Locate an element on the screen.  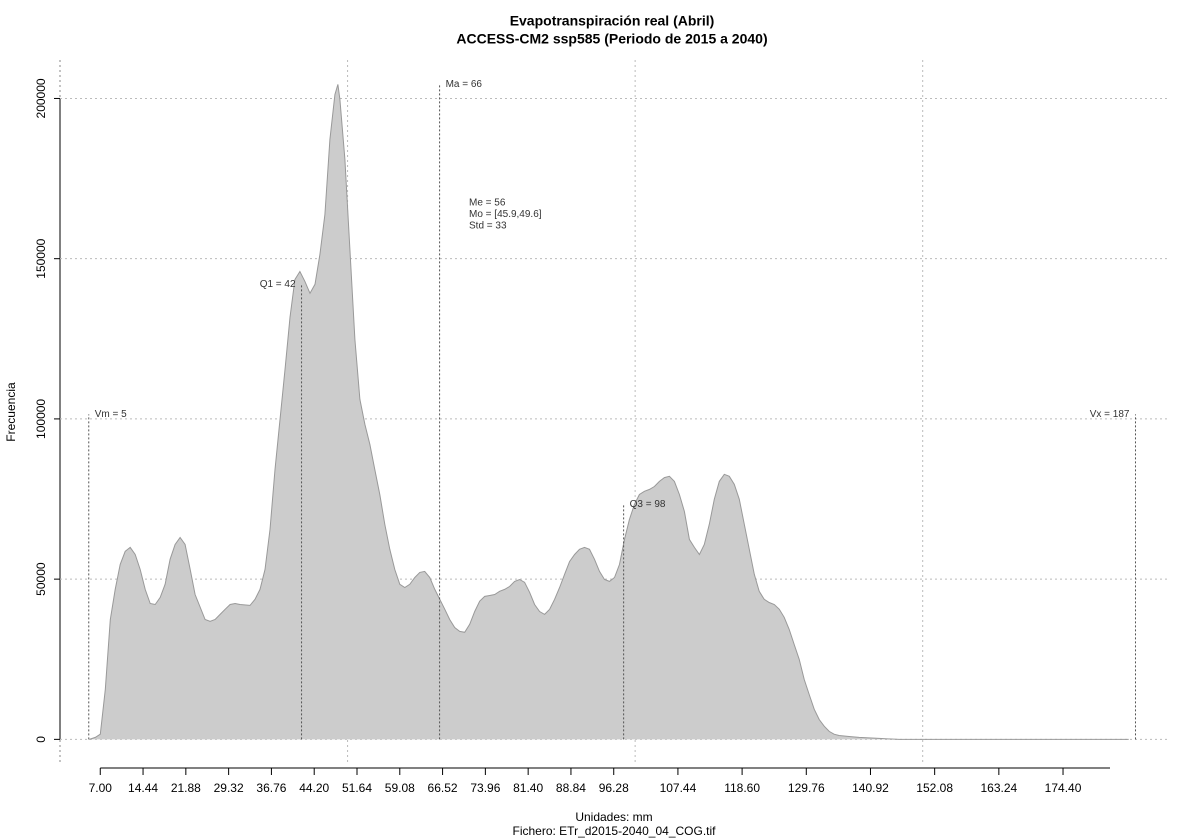
y-tick-label: 0 is located at coordinates (41, 739).